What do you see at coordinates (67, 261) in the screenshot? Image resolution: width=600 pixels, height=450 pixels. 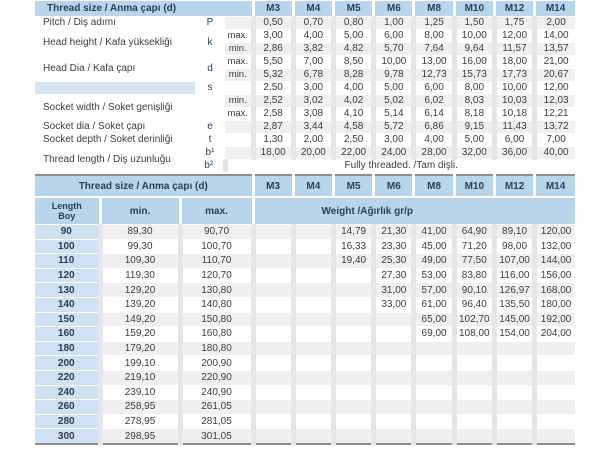 I see `length-cell: 110` at bounding box center [67, 261].